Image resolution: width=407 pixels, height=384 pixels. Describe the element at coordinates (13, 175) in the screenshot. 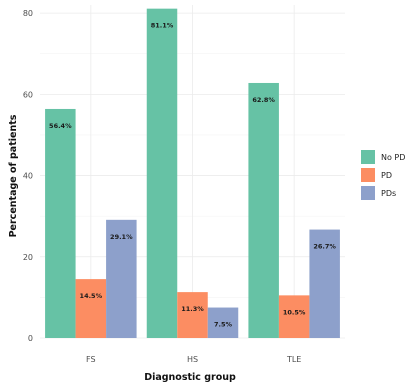

I see `y-axis-title: Percentage of patients` at that location.